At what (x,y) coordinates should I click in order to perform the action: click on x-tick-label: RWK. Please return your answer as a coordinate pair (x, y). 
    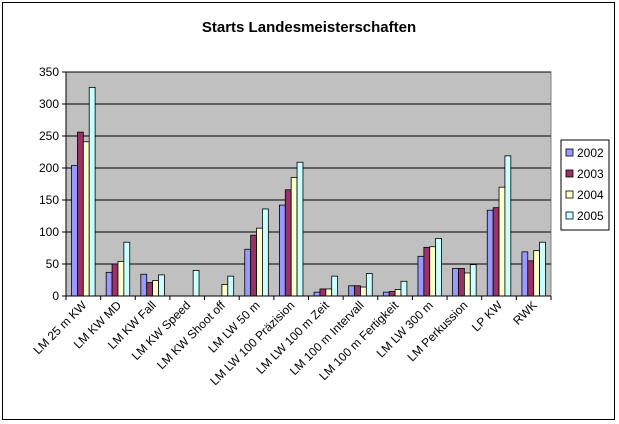
    Looking at the image, I should click on (525, 313).